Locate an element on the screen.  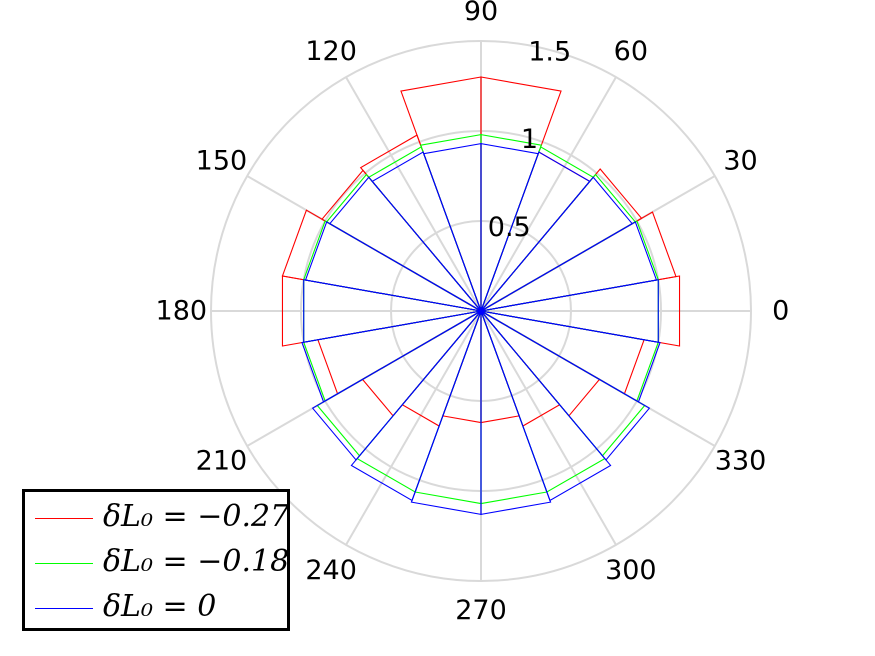
angle-tick-label-90: 90 is located at coordinates (481, 13).